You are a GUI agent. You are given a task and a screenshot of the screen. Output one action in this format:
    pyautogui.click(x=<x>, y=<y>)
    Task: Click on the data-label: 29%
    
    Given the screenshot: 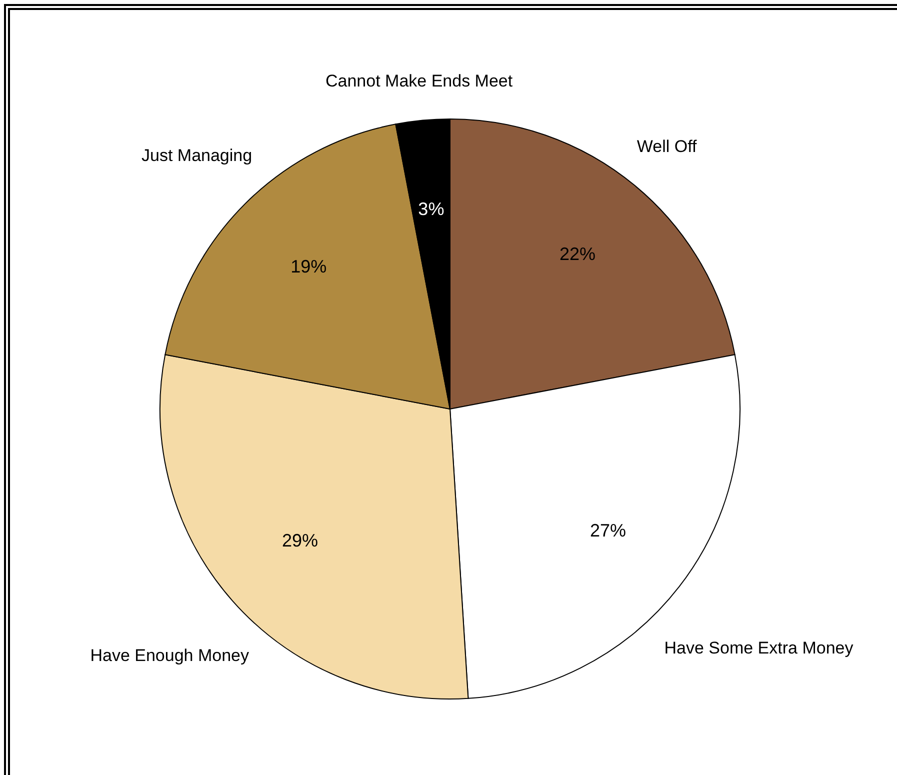 What is the action you would take?
    pyautogui.click(x=300, y=540)
    